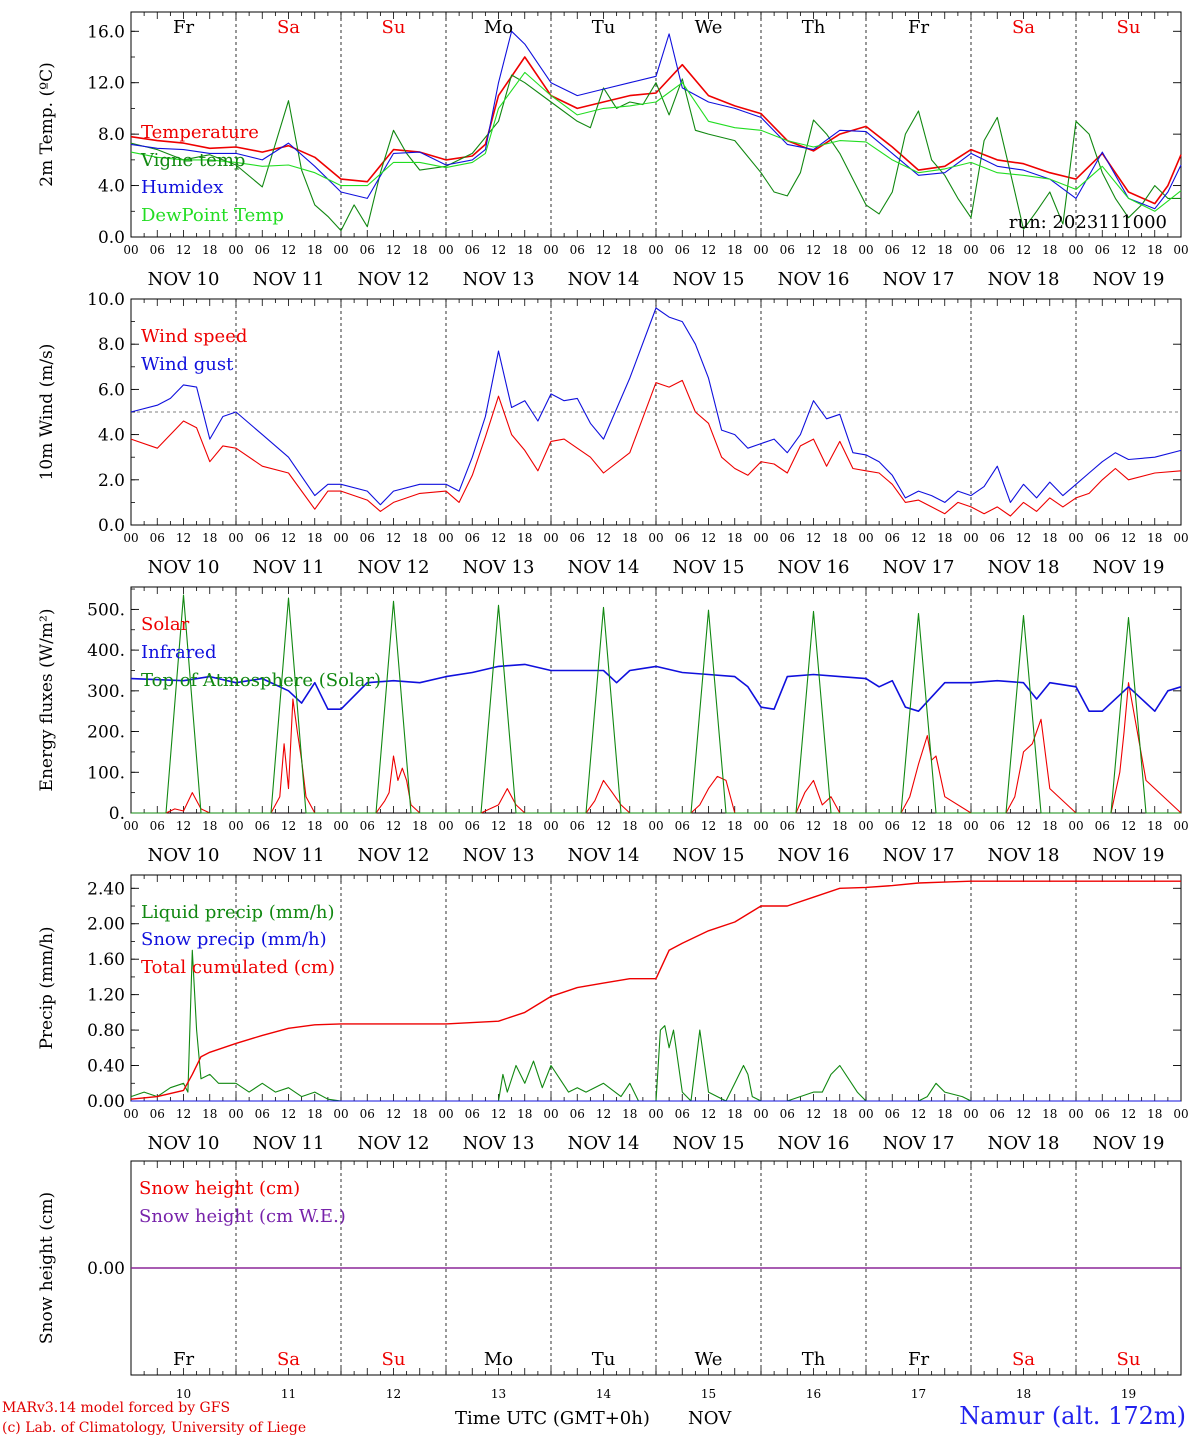 This screenshot has height=1440, width=1194. Describe the element at coordinates (499, 279) in the screenshot. I see `date-label: NOV 13` at that location.